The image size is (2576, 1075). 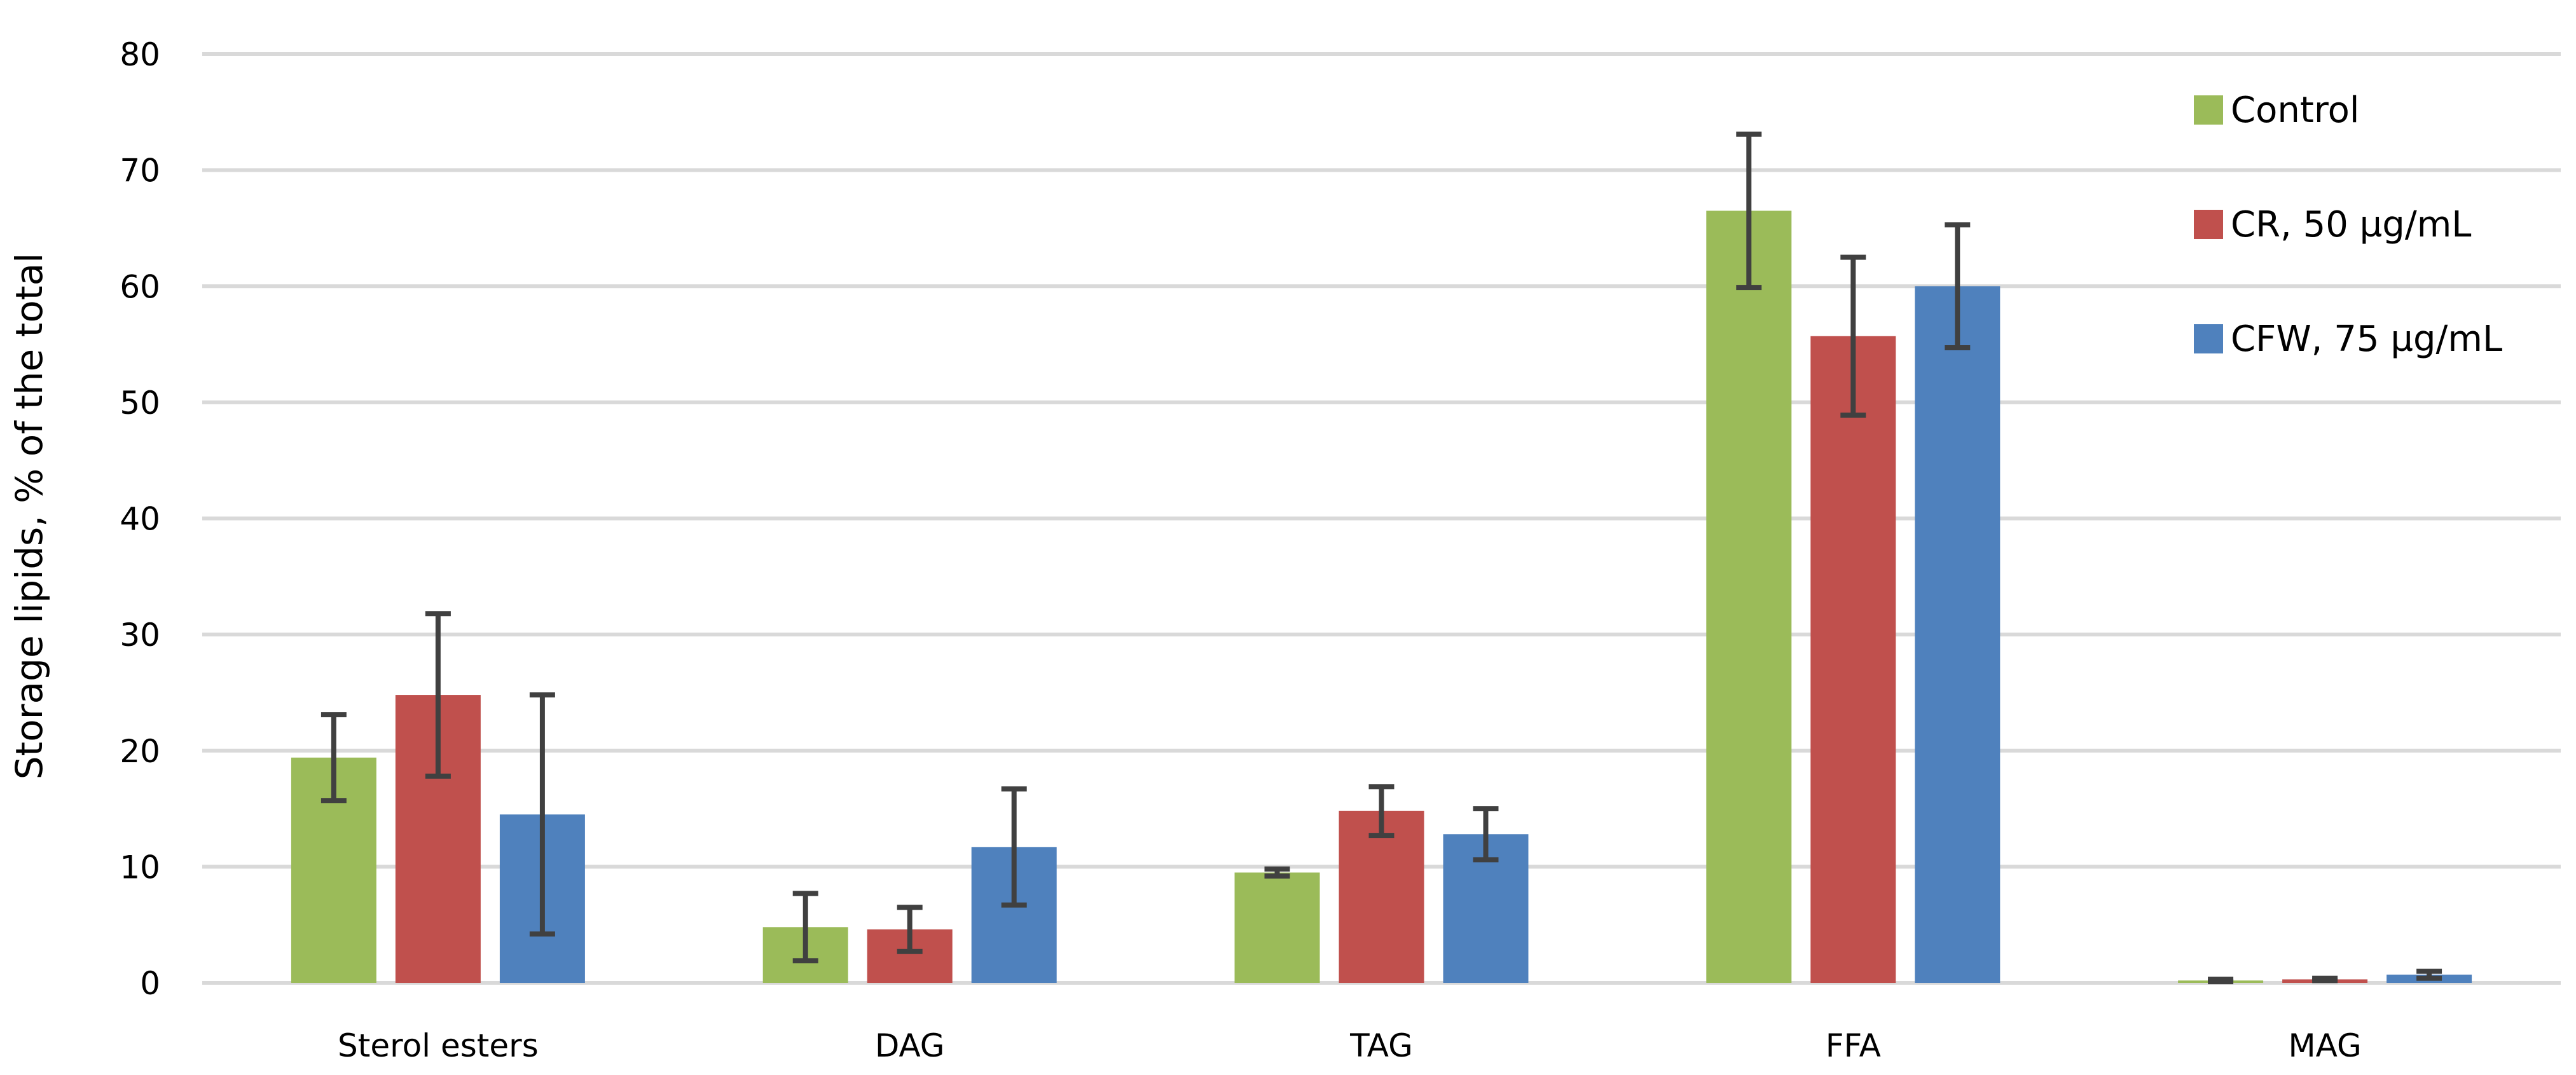 I want to click on legend: Control CR, 50 µg/mL CFW, 75 µg/mL, so click(x=2348, y=225).